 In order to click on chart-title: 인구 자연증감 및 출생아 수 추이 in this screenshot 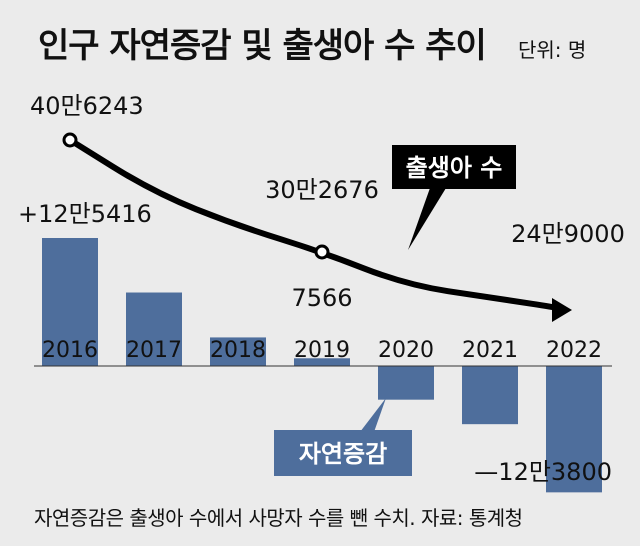, I will do `click(262, 46)`.